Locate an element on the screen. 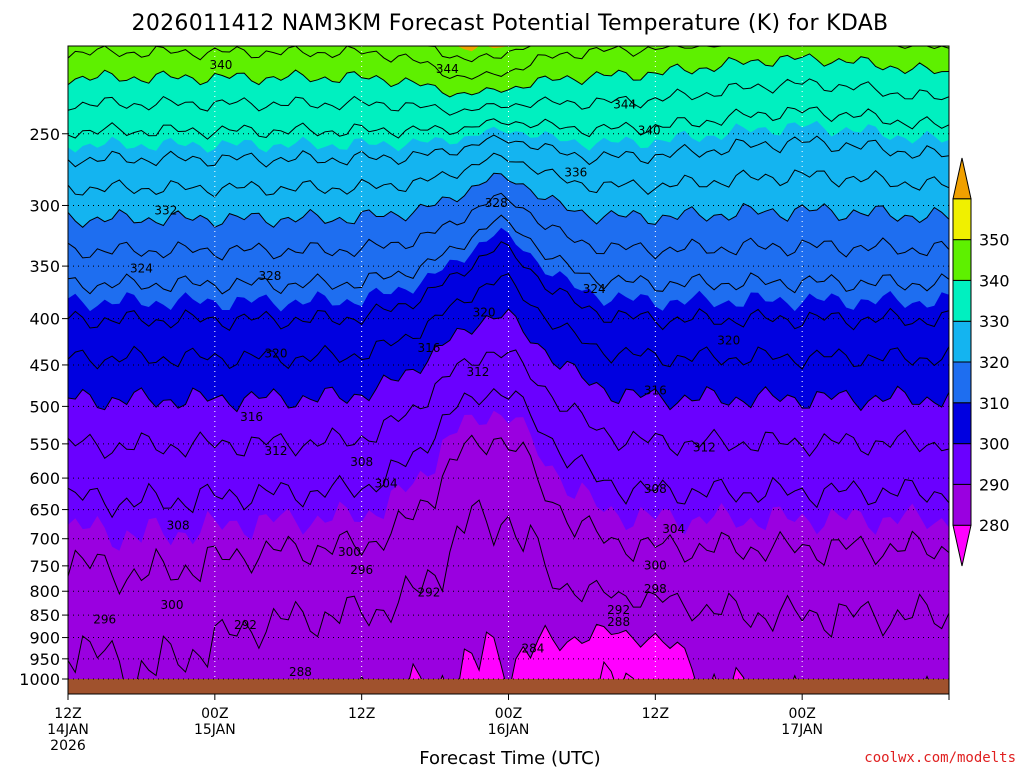 The width and height of the screenshot is (1024, 768). x-tick-label: 2026 is located at coordinates (68, 746).